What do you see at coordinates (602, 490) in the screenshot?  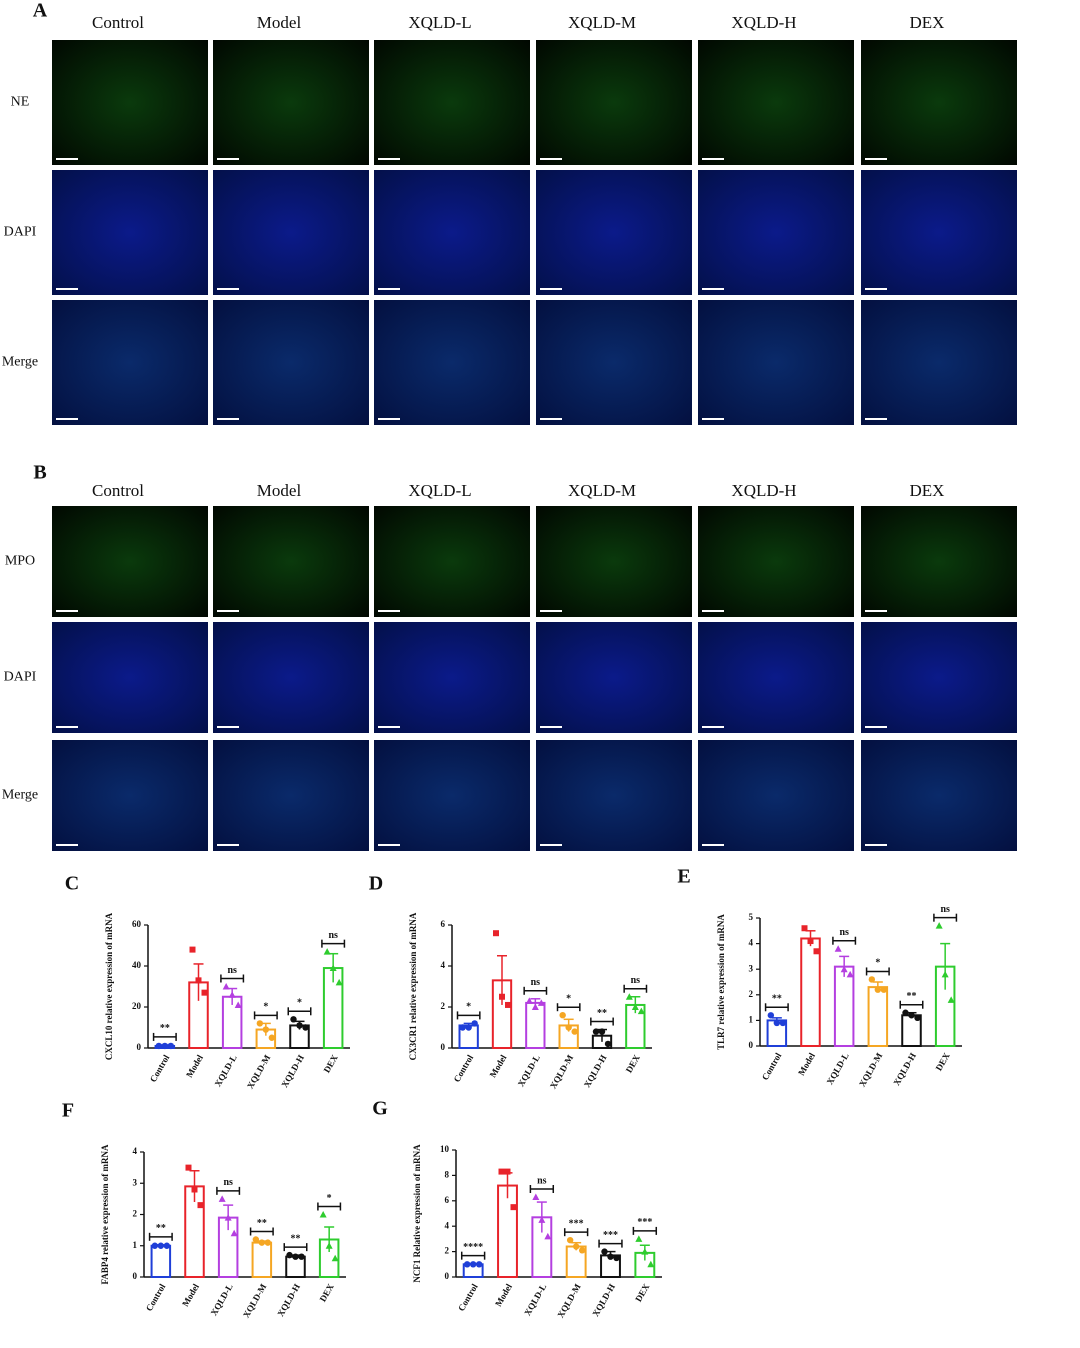 I see `column-label: XQLD-M` at bounding box center [602, 490].